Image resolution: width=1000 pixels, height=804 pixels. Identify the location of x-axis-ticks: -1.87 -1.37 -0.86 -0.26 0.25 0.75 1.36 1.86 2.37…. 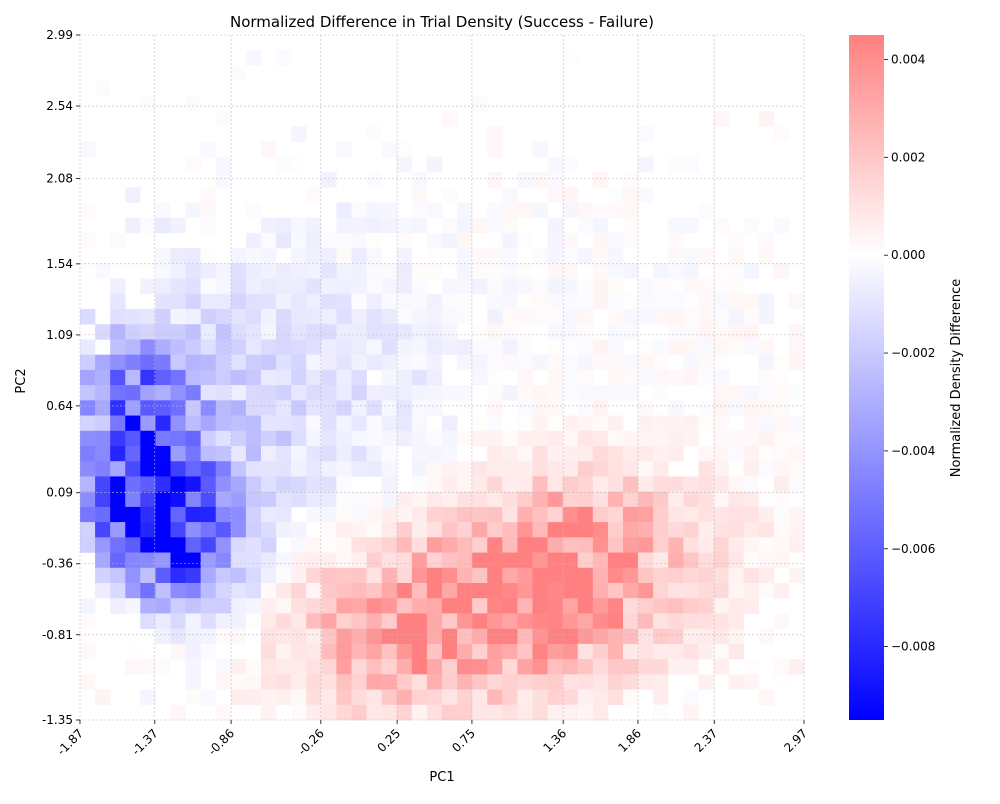
(432, 739).